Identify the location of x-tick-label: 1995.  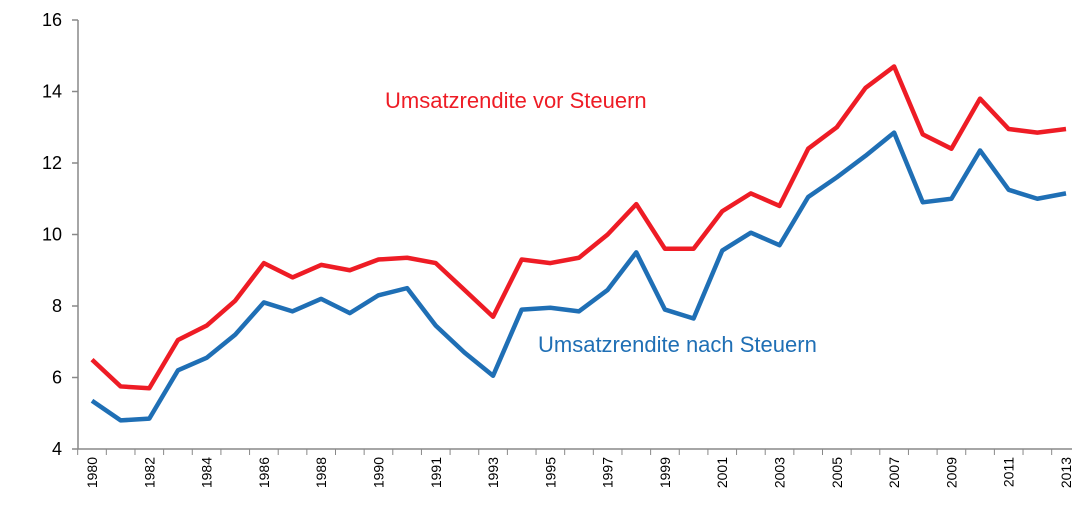
(550, 472).